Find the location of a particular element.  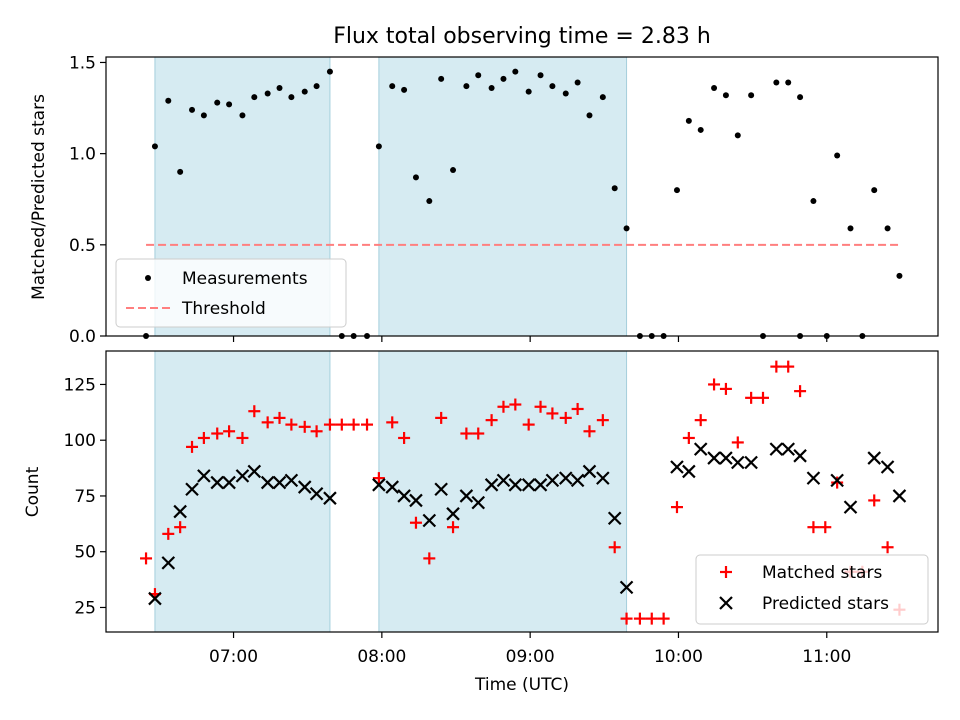

x-tick-label: 10:00 is located at coordinates (678, 657).